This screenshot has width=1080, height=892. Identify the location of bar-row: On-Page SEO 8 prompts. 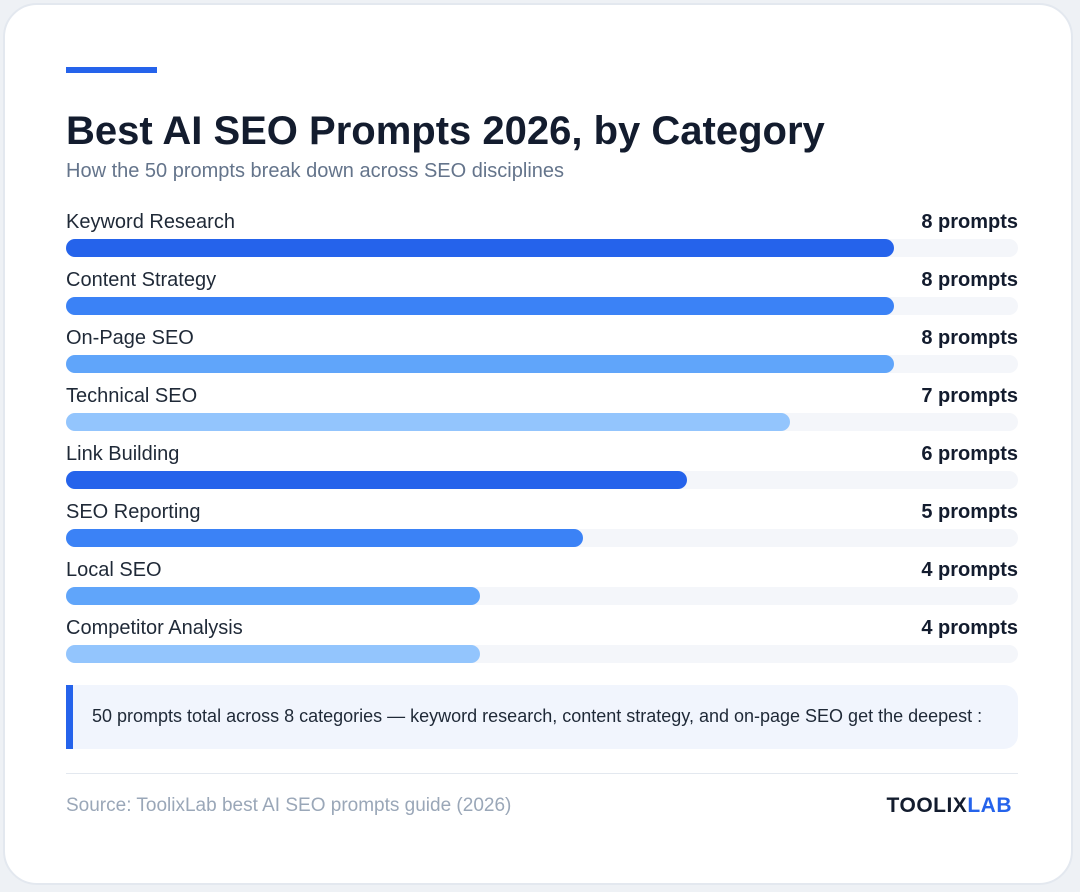
(542, 352).